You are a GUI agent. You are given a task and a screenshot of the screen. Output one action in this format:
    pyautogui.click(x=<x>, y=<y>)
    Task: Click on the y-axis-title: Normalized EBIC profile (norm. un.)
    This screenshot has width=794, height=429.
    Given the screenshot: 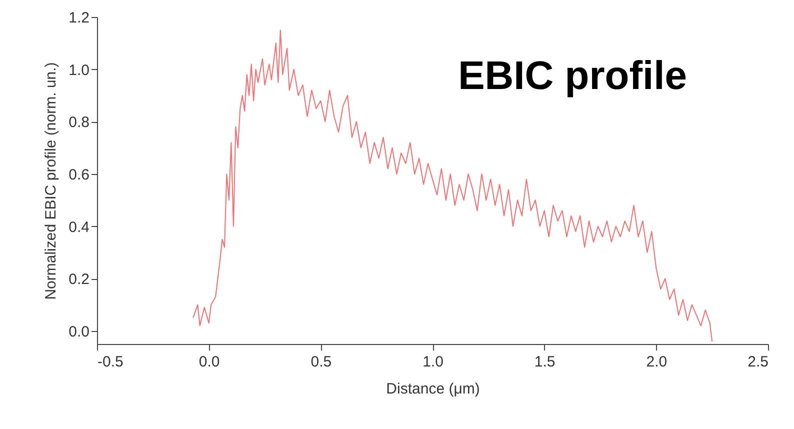 What is the action you would take?
    pyautogui.click(x=51, y=181)
    